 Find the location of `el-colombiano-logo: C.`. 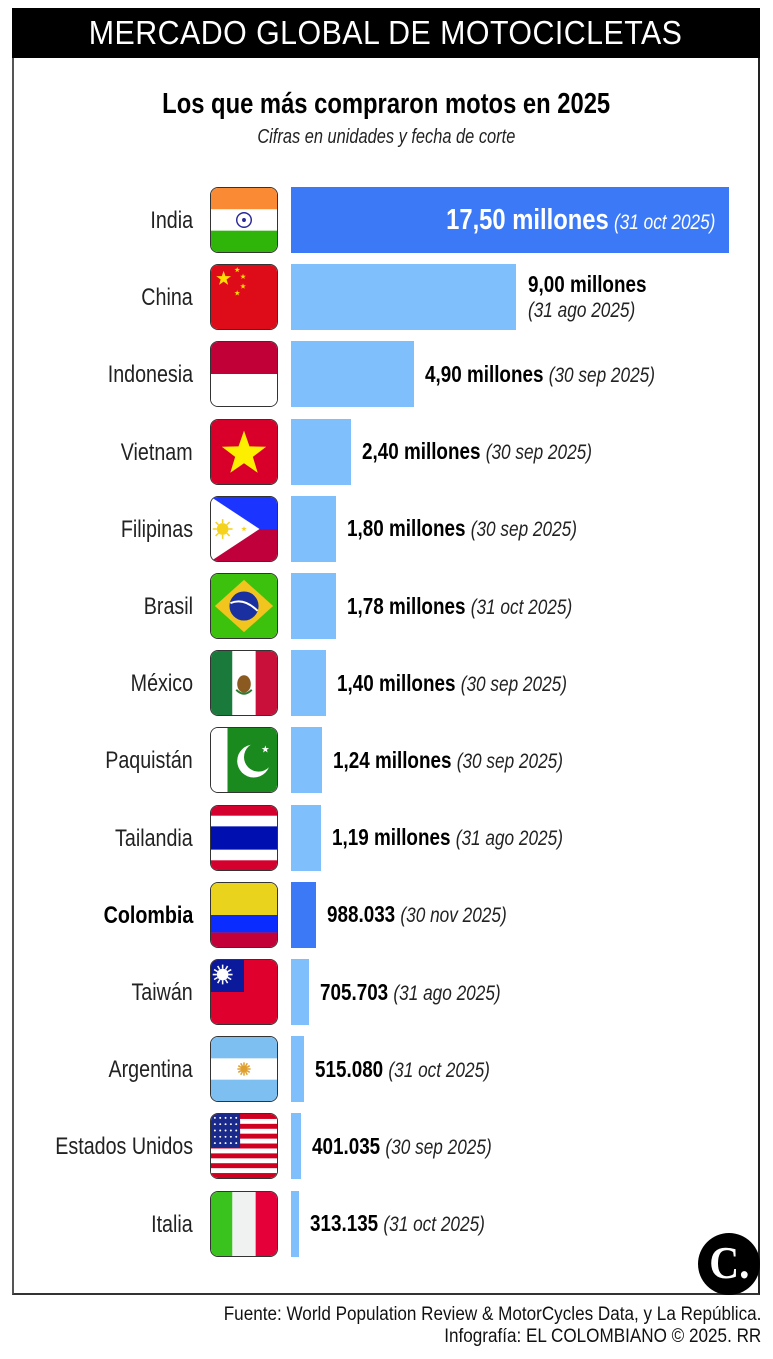

el-colombiano-logo: C. is located at coordinates (729, 1264).